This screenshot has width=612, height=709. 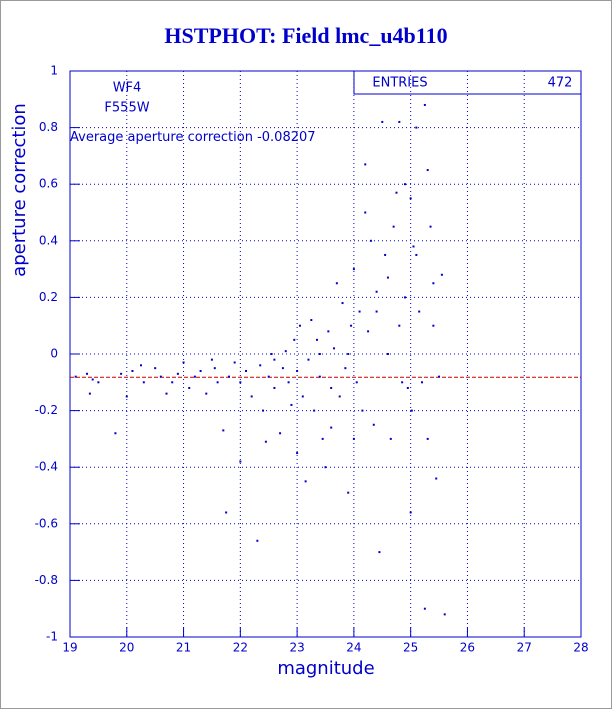 I want to click on y-tick-label: 0.2, so click(x=48, y=297).